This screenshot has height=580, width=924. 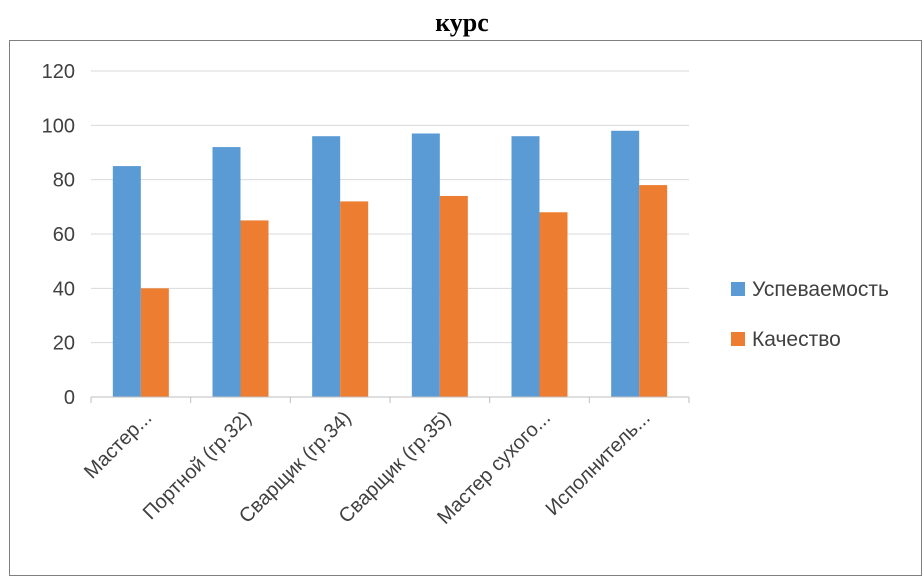 I want to click on x-tick-label: Портной (гр.32), so click(x=197, y=465).